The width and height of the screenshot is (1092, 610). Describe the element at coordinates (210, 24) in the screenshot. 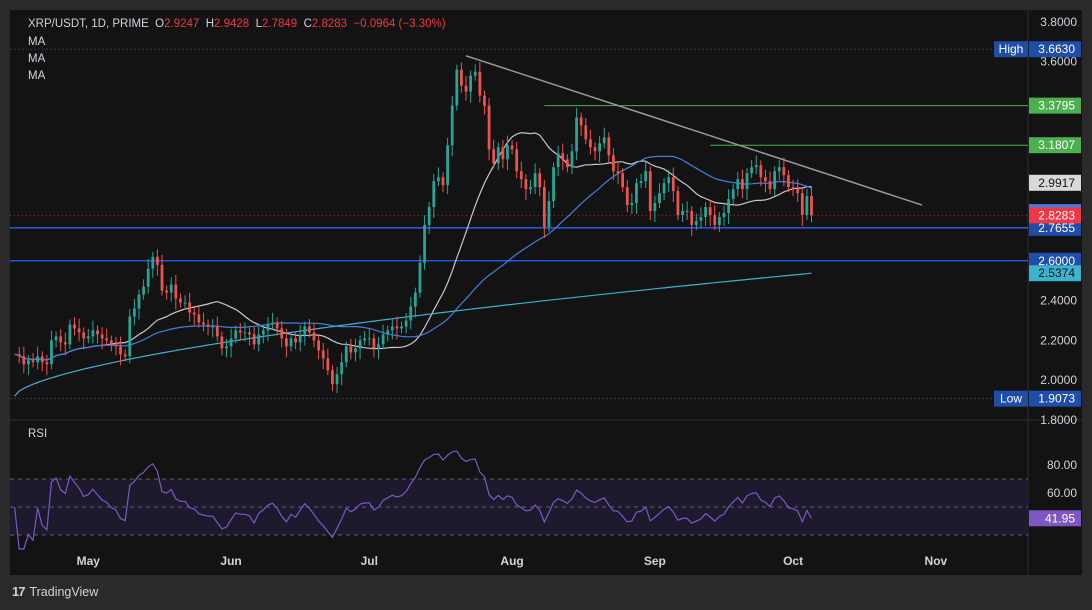

I see `high-label: H` at that location.